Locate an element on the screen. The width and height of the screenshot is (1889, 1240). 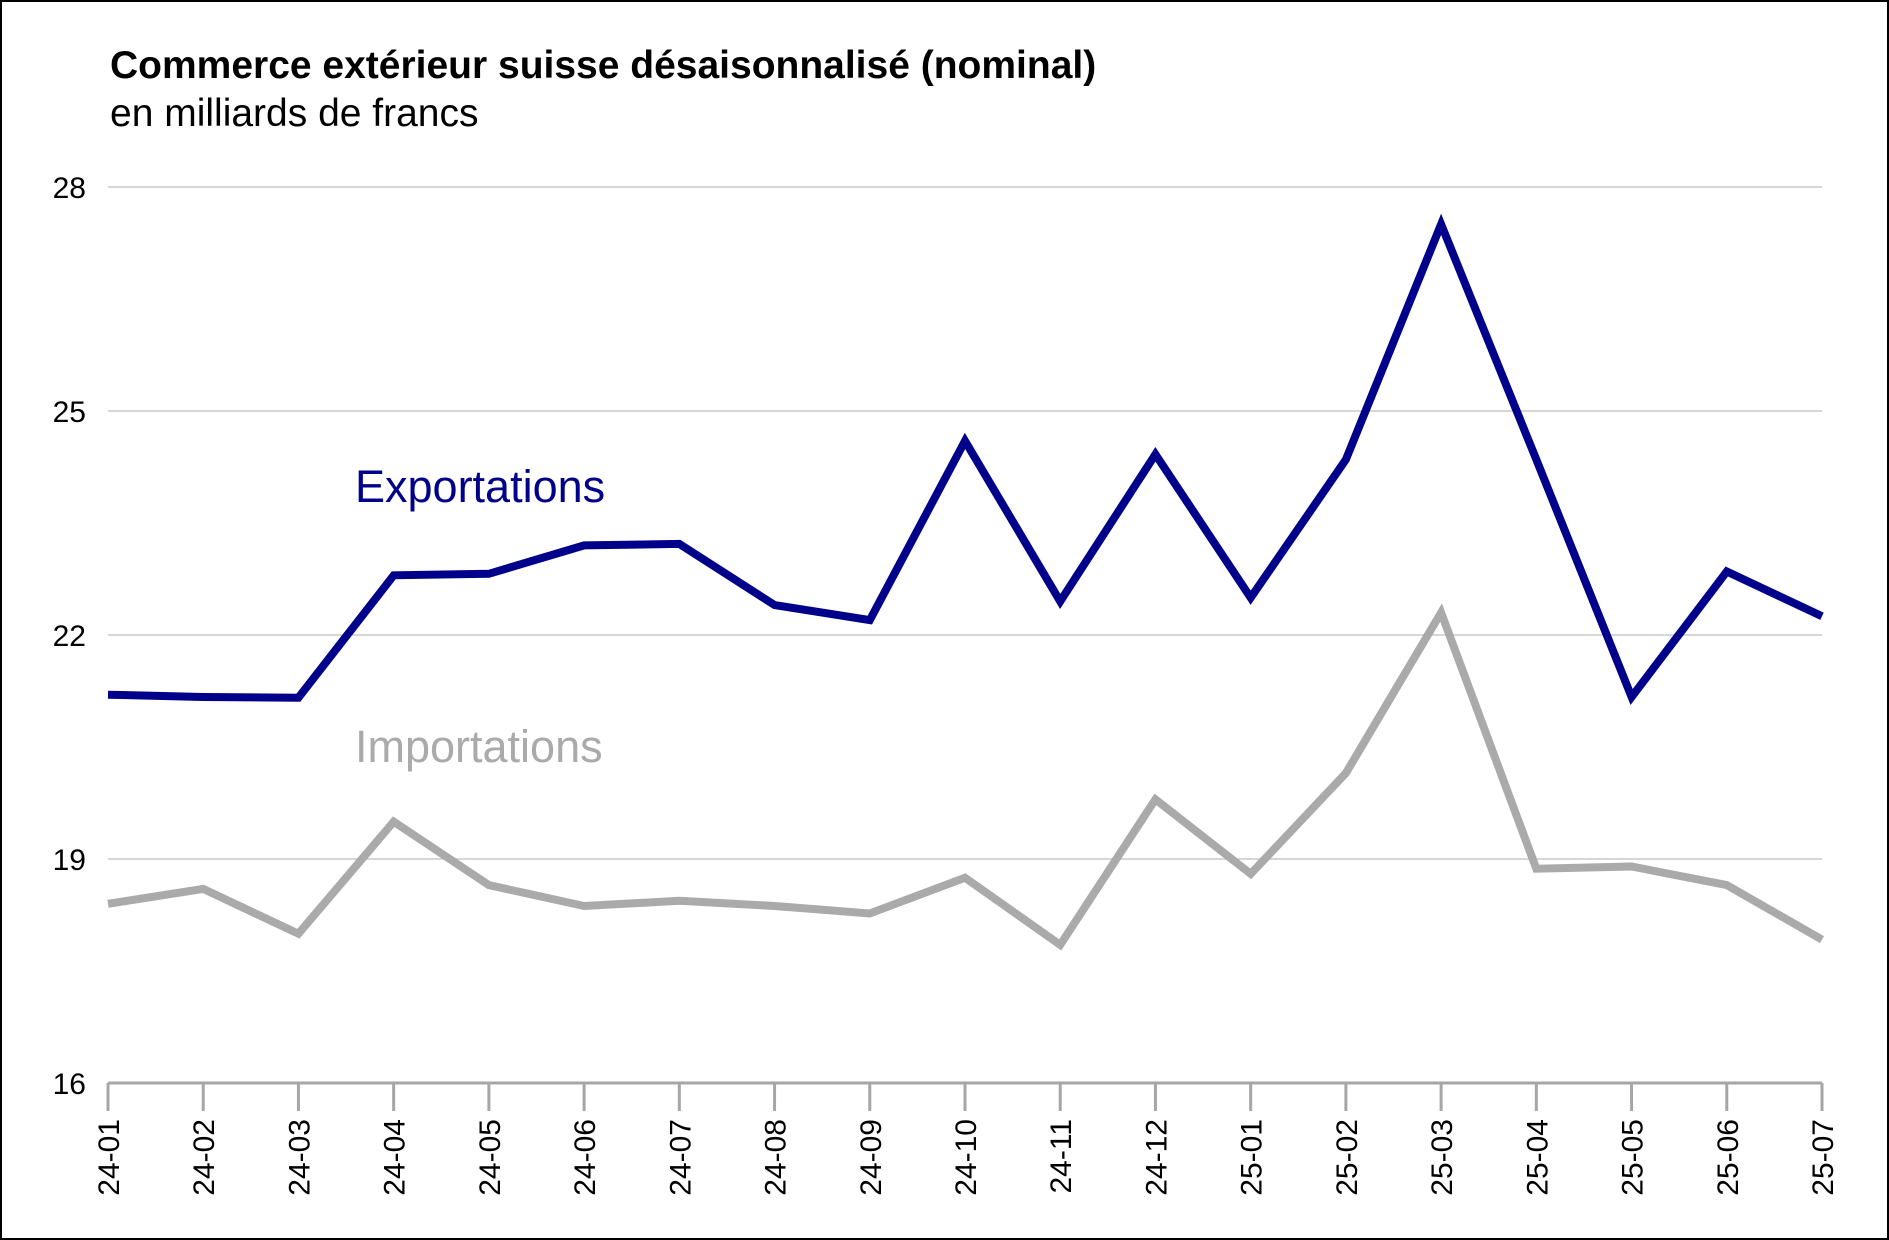
y-tick-label-19: 19 is located at coordinates (69, 860).